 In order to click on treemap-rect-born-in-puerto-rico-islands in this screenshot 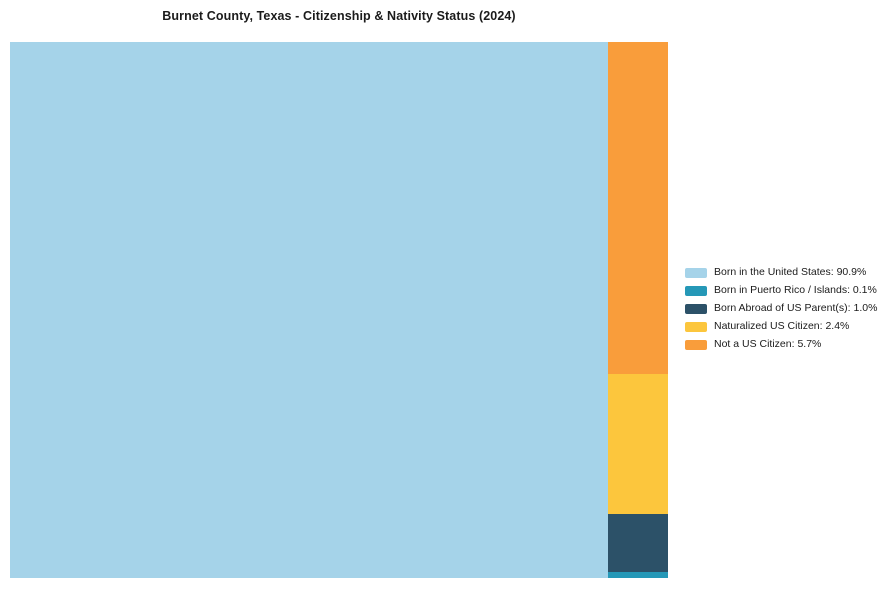, I will do `click(637, 575)`.